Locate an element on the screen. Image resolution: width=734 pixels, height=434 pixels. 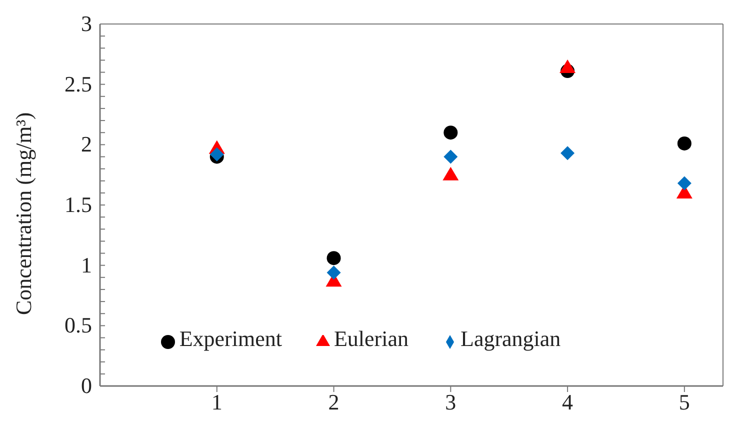
y-axis-title: Concentration (mg/m³) is located at coordinates (23, 213).